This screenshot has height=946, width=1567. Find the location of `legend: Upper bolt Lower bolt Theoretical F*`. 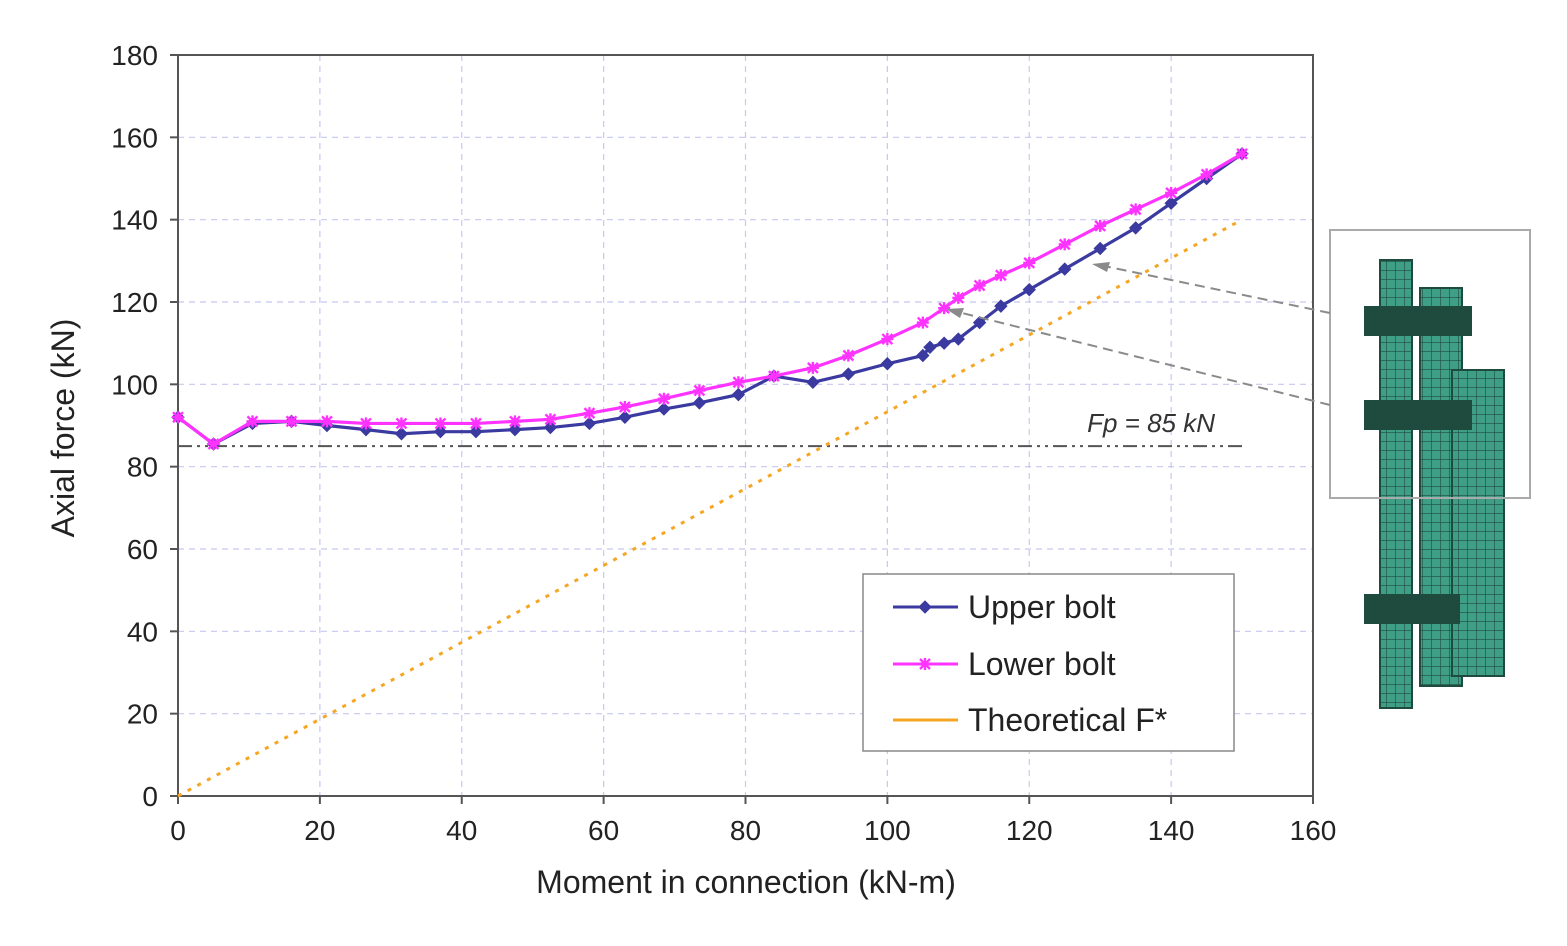

legend: Upper bolt Lower bolt Theoretical F* is located at coordinates (1048, 662).